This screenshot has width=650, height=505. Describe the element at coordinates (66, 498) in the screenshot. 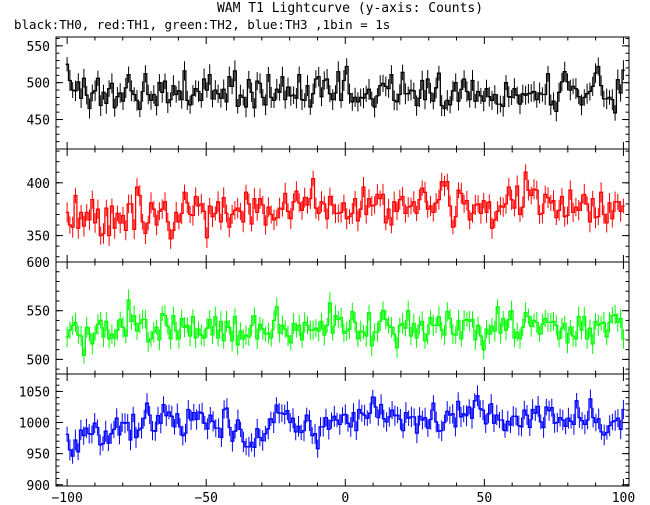

I see `x-tick-label: −100` at that location.